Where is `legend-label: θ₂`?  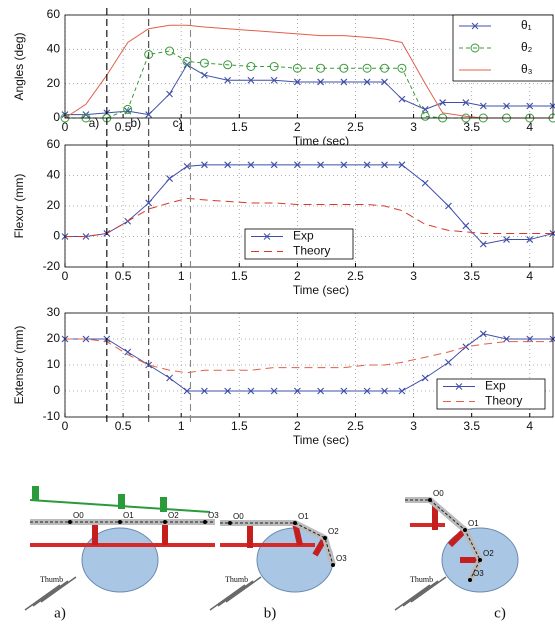
legend-label: θ₂ is located at coordinates (527, 47).